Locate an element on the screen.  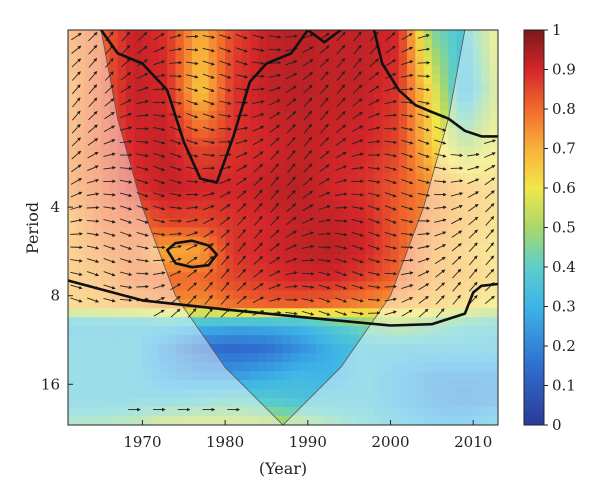
colorbar-tick-label: 0 is located at coordinates (557, 425).